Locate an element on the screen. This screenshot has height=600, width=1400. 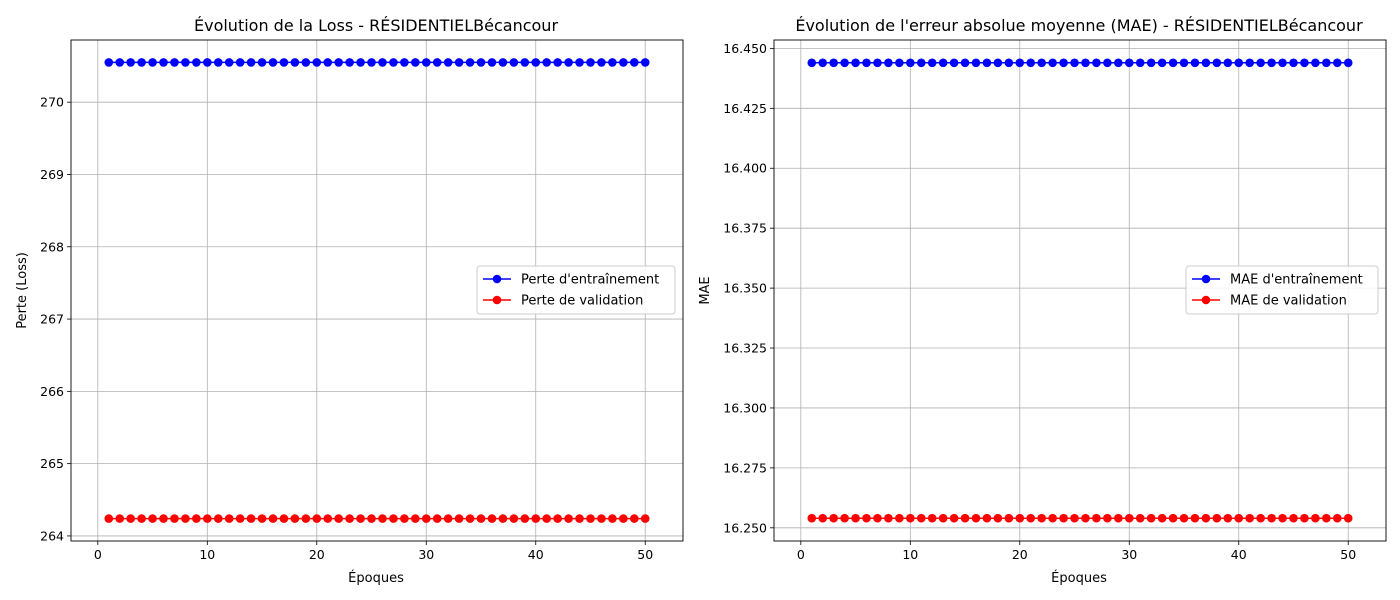
y-axis-label: Perte (Loss) is located at coordinates (22, 290).